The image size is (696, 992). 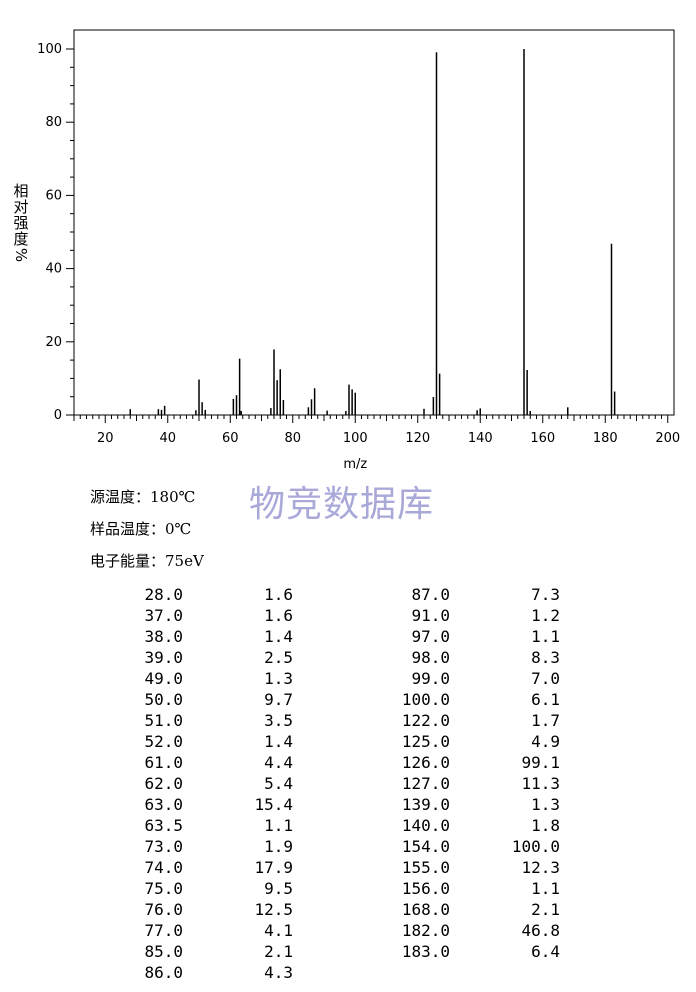 I want to click on peak-row: 122.0 1.7, so click(x=285, y=720).